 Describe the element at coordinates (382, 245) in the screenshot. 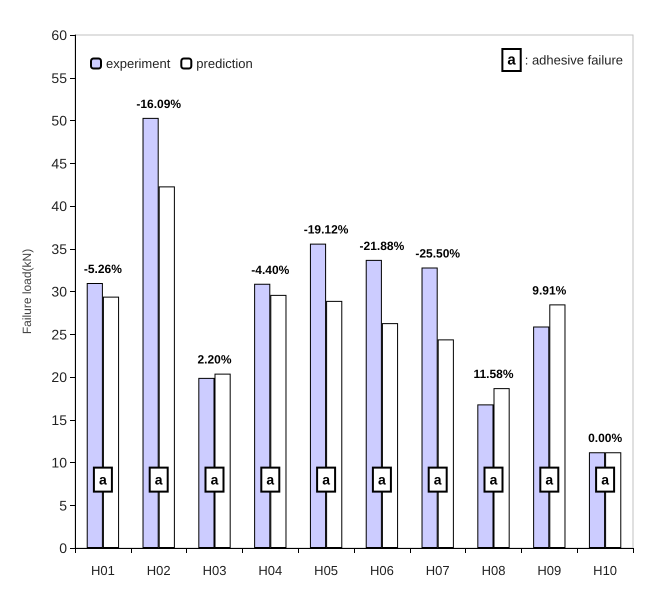

I see `annotation: -21.88%` at that location.